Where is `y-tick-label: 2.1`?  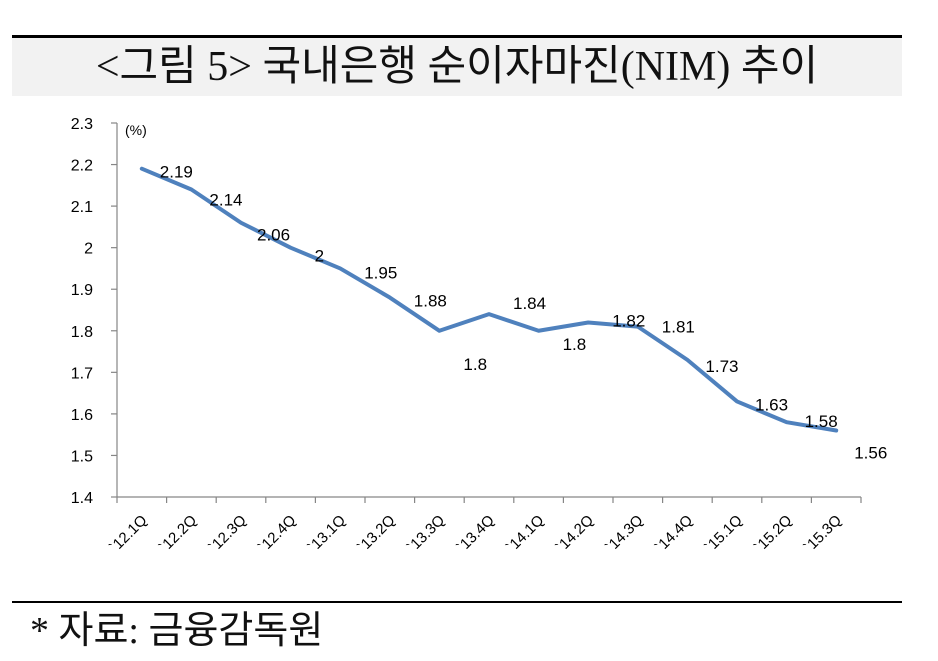 y-tick-label: 2.1 is located at coordinates (82, 207).